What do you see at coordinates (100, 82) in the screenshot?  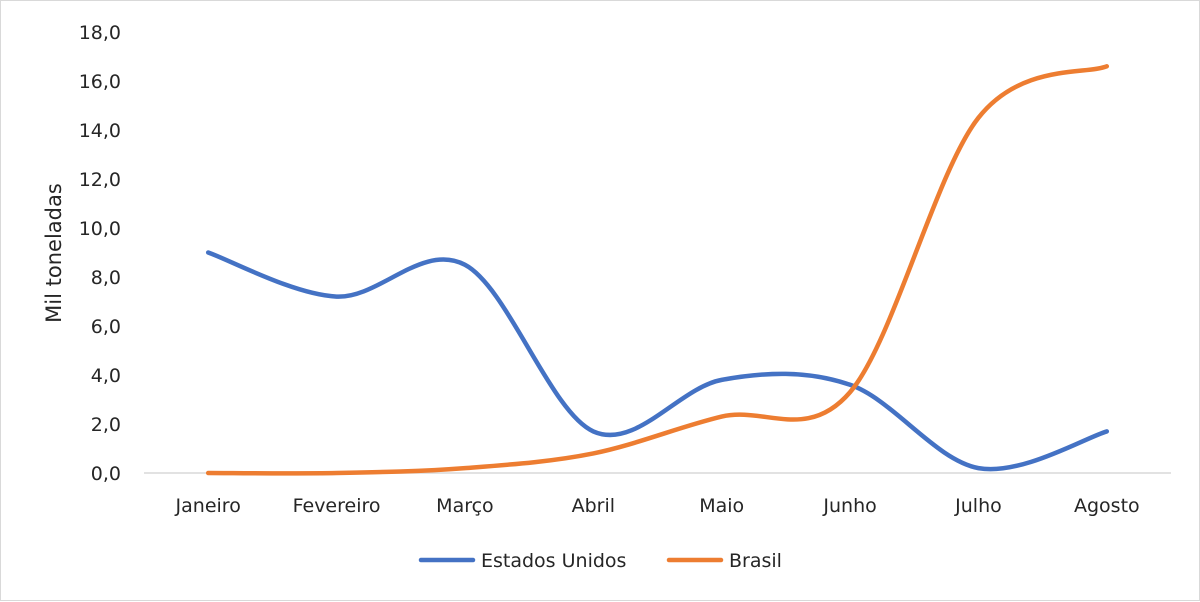 I see `y-tick-label: 16,0` at bounding box center [100, 82].